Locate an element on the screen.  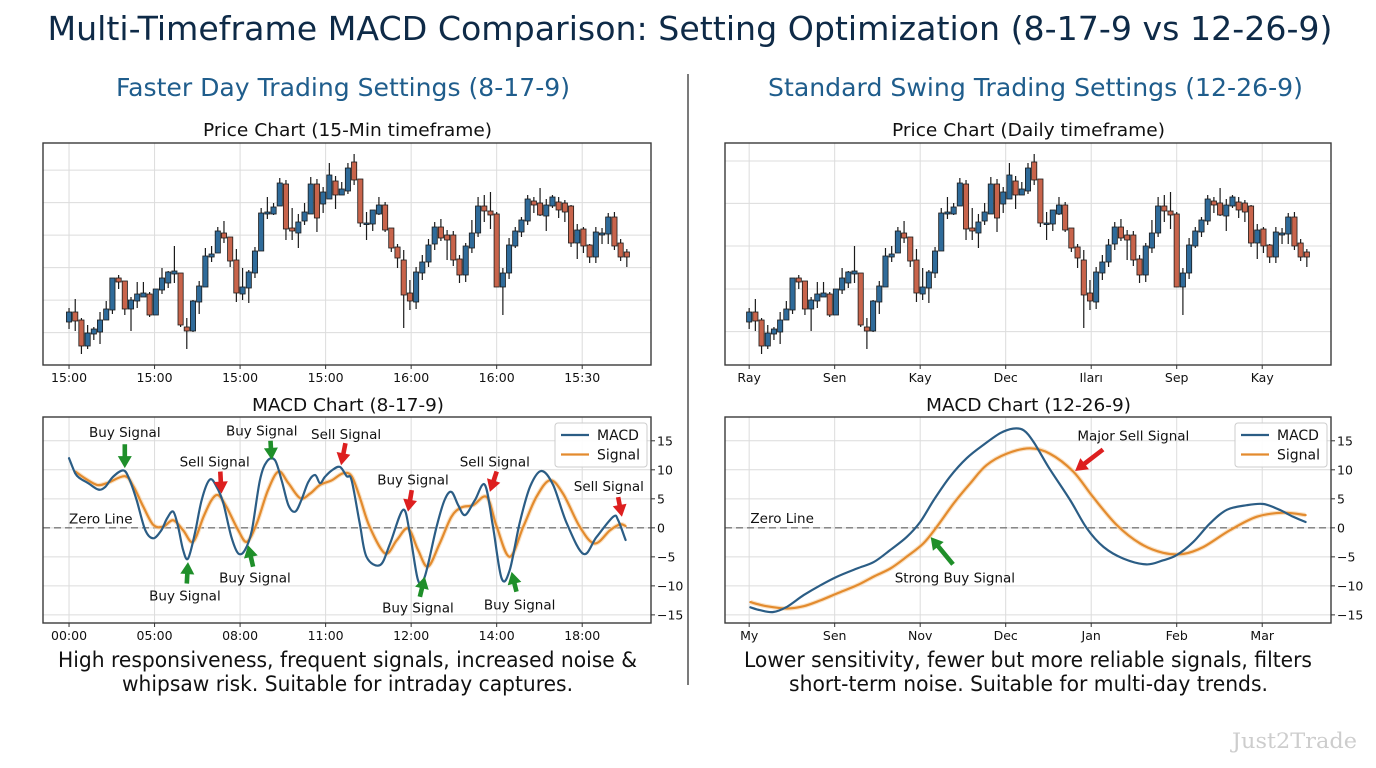
right-price-chart: Ray Sen Kay Dec Iları Sep Kay is located at coordinates (1028, 263).